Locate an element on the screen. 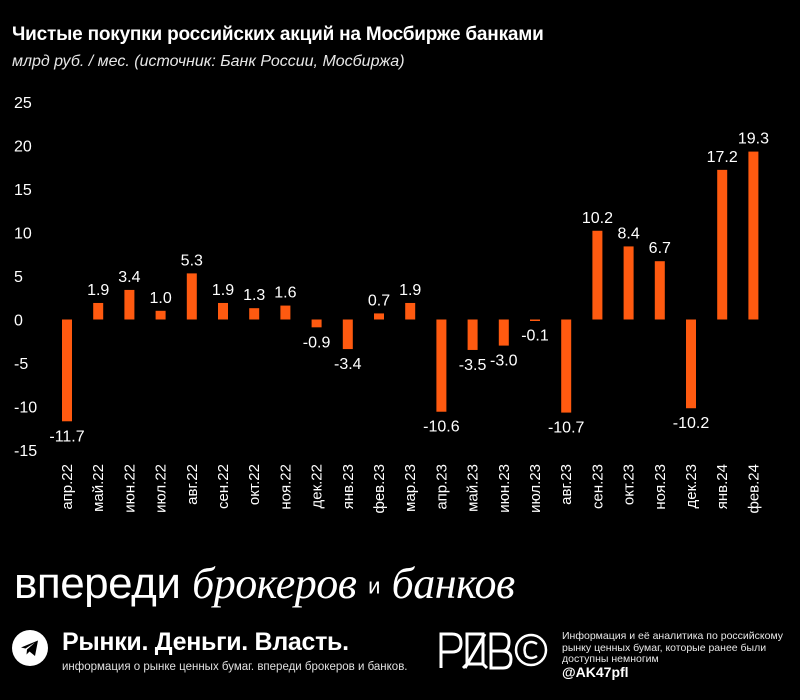  y-tick-label: -15 is located at coordinates (25, 451).